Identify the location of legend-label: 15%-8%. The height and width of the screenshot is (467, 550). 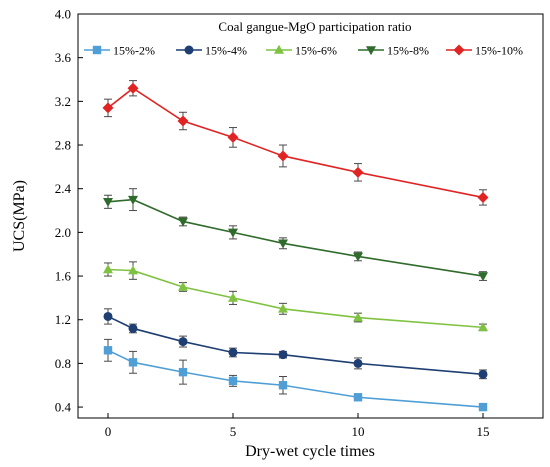
(408, 51).